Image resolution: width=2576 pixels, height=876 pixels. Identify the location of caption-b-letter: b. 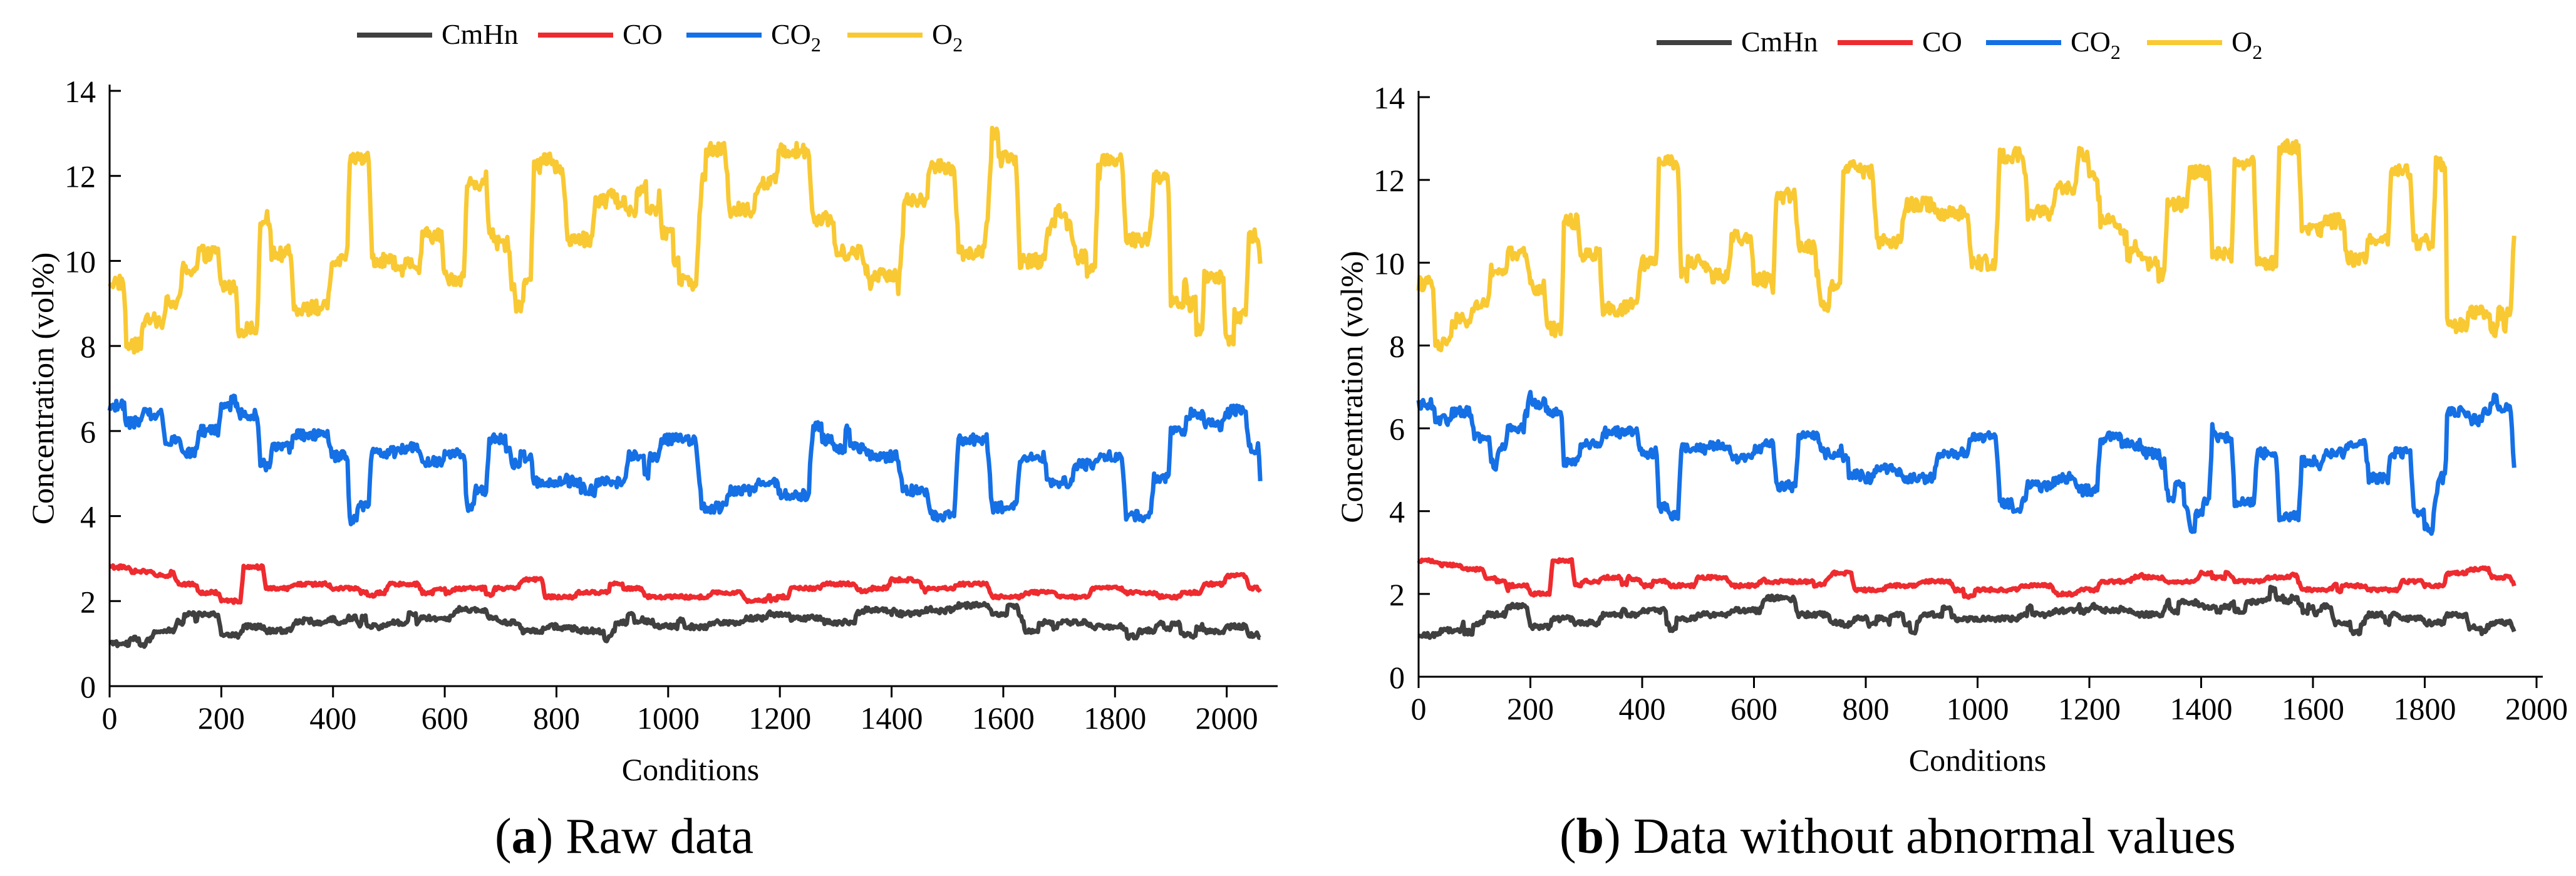
(1590, 836).